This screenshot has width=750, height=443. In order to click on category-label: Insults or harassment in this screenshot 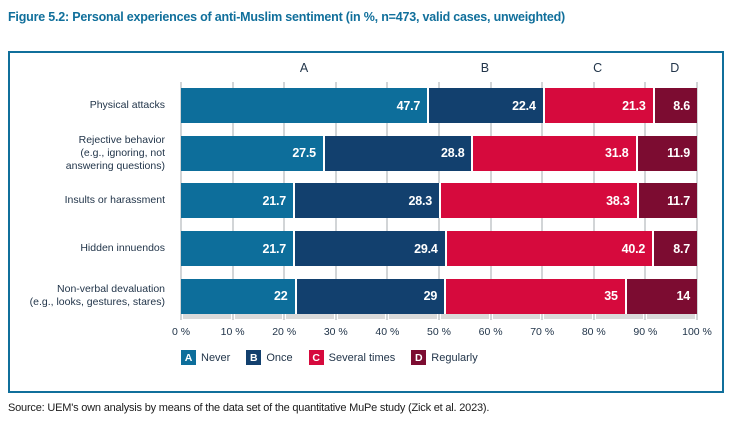, I will do `click(91, 201)`.